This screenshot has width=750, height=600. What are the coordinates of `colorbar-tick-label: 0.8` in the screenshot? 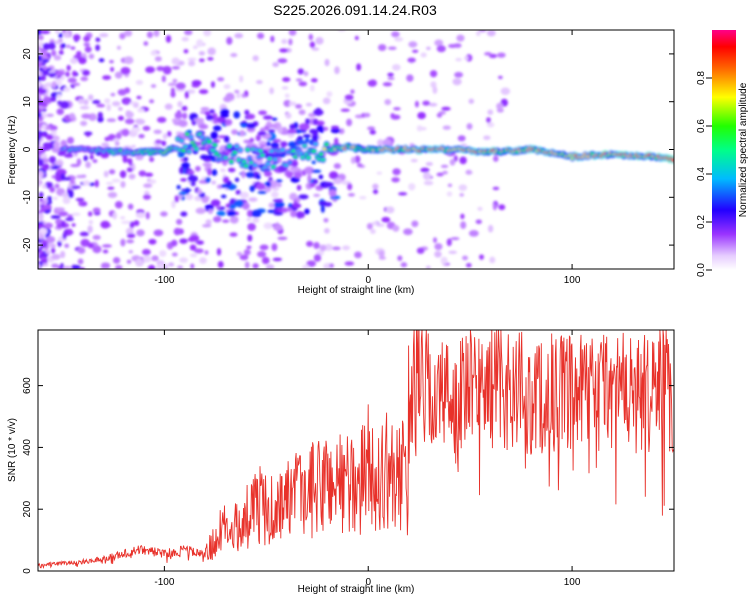 It's located at (701, 78).